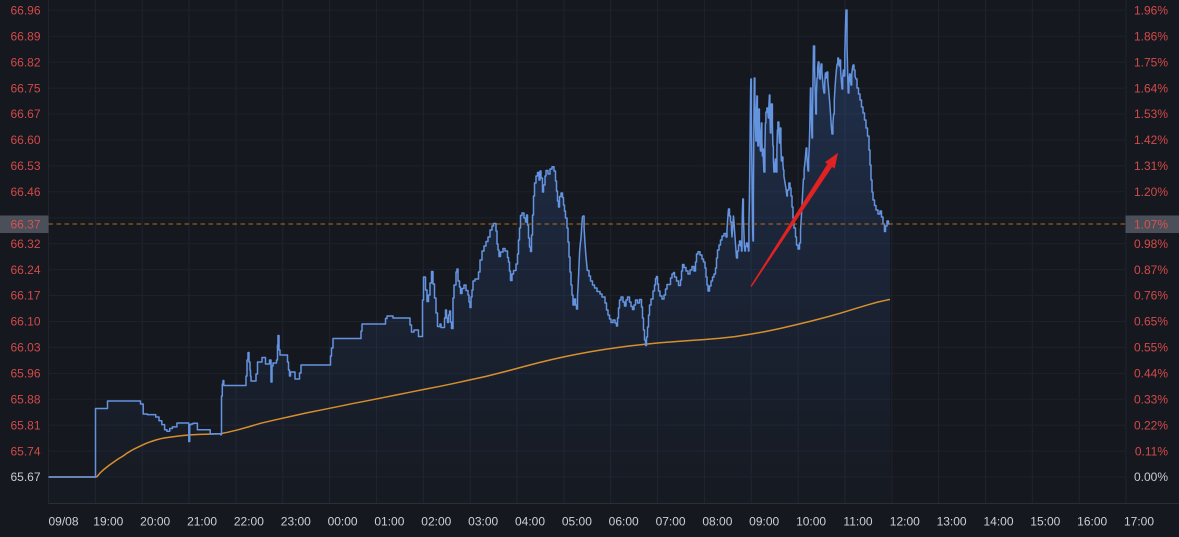 The height and width of the screenshot is (537, 1179). What do you see at coordinates (1151, 88) in the screenshot?
I see `svg-text: 1.64%` at bounding box center [1151, 88].